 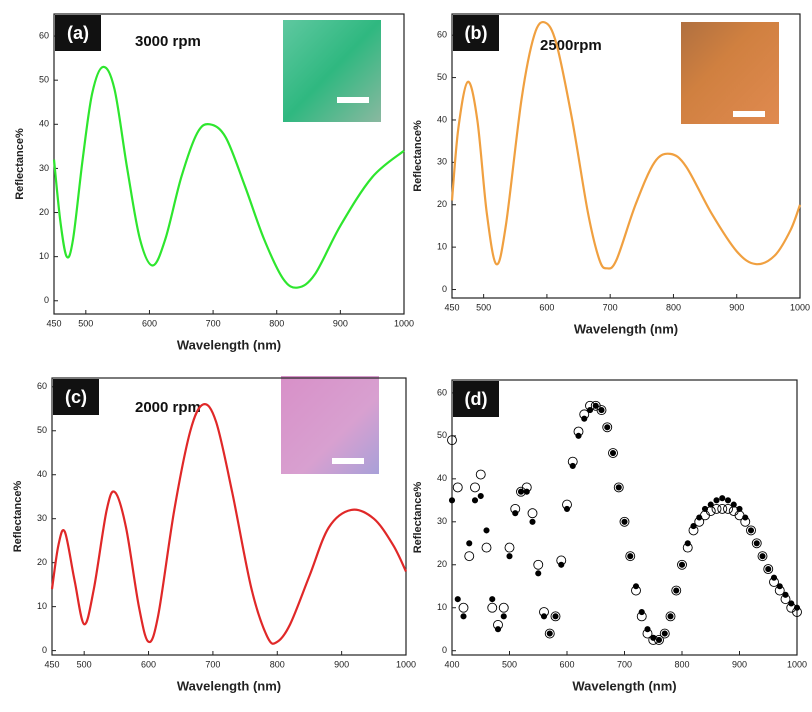 I want to click on panel-tag: (c), so click(x=76, y=397).